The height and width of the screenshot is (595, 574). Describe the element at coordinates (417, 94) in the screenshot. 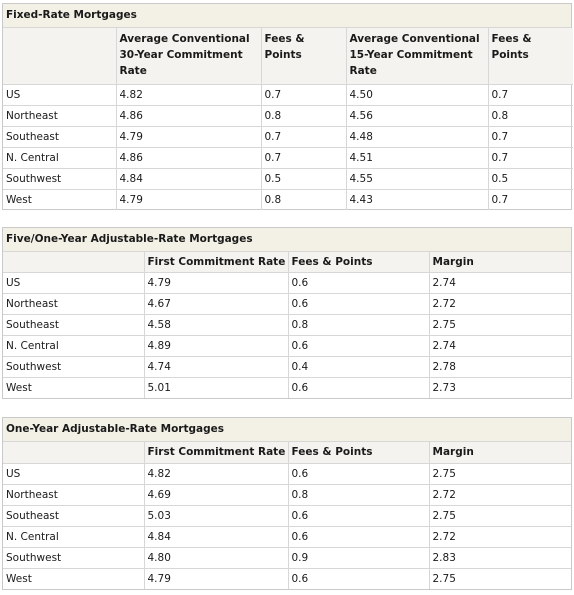

I see `value-cell: 4.50` at that location.